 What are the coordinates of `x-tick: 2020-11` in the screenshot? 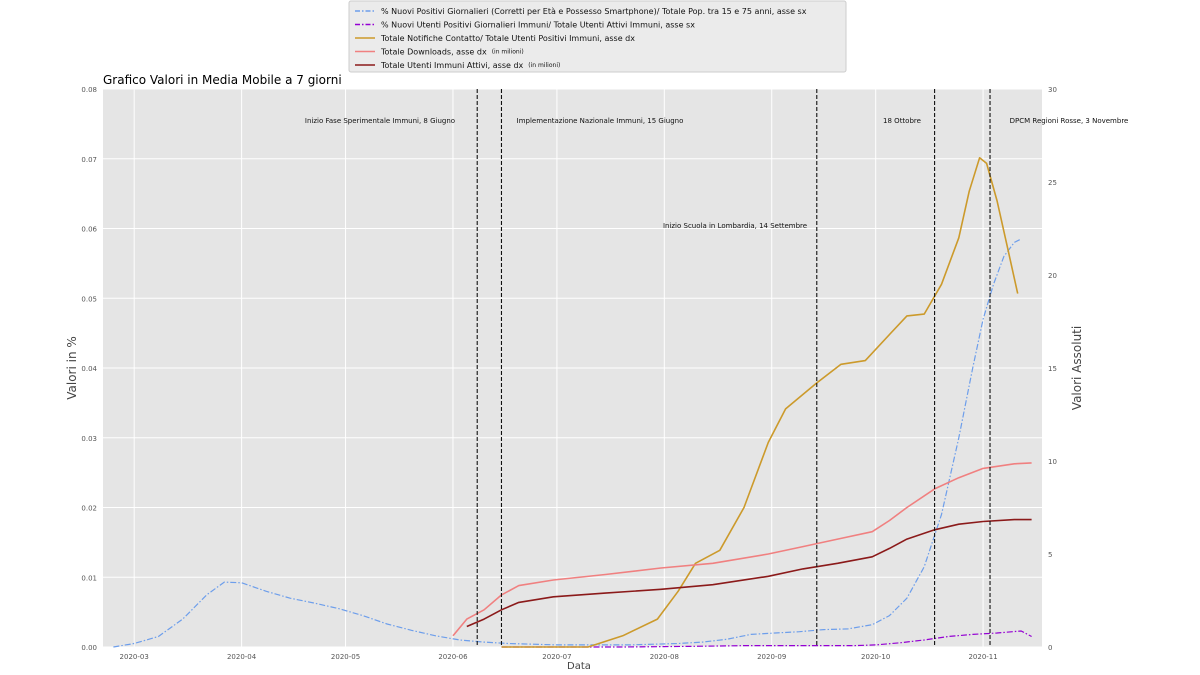 It's located at (982, 657).